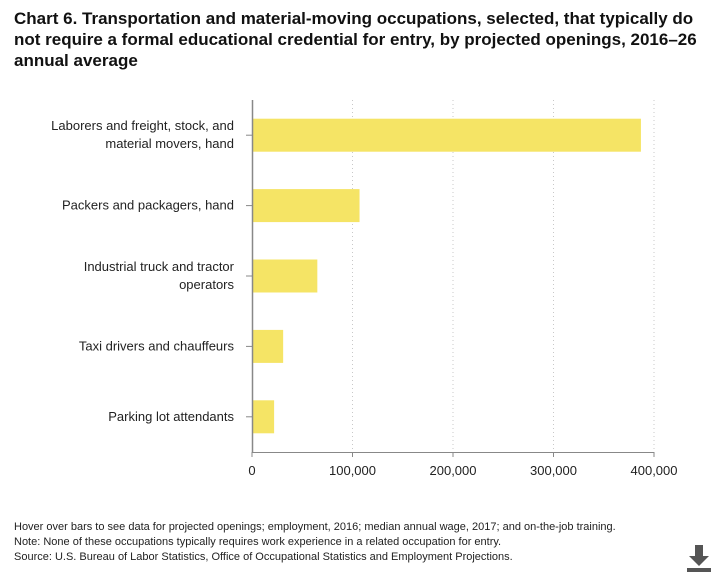  I want to click on x-tick-label-1: 100,000, so click(352, 470).